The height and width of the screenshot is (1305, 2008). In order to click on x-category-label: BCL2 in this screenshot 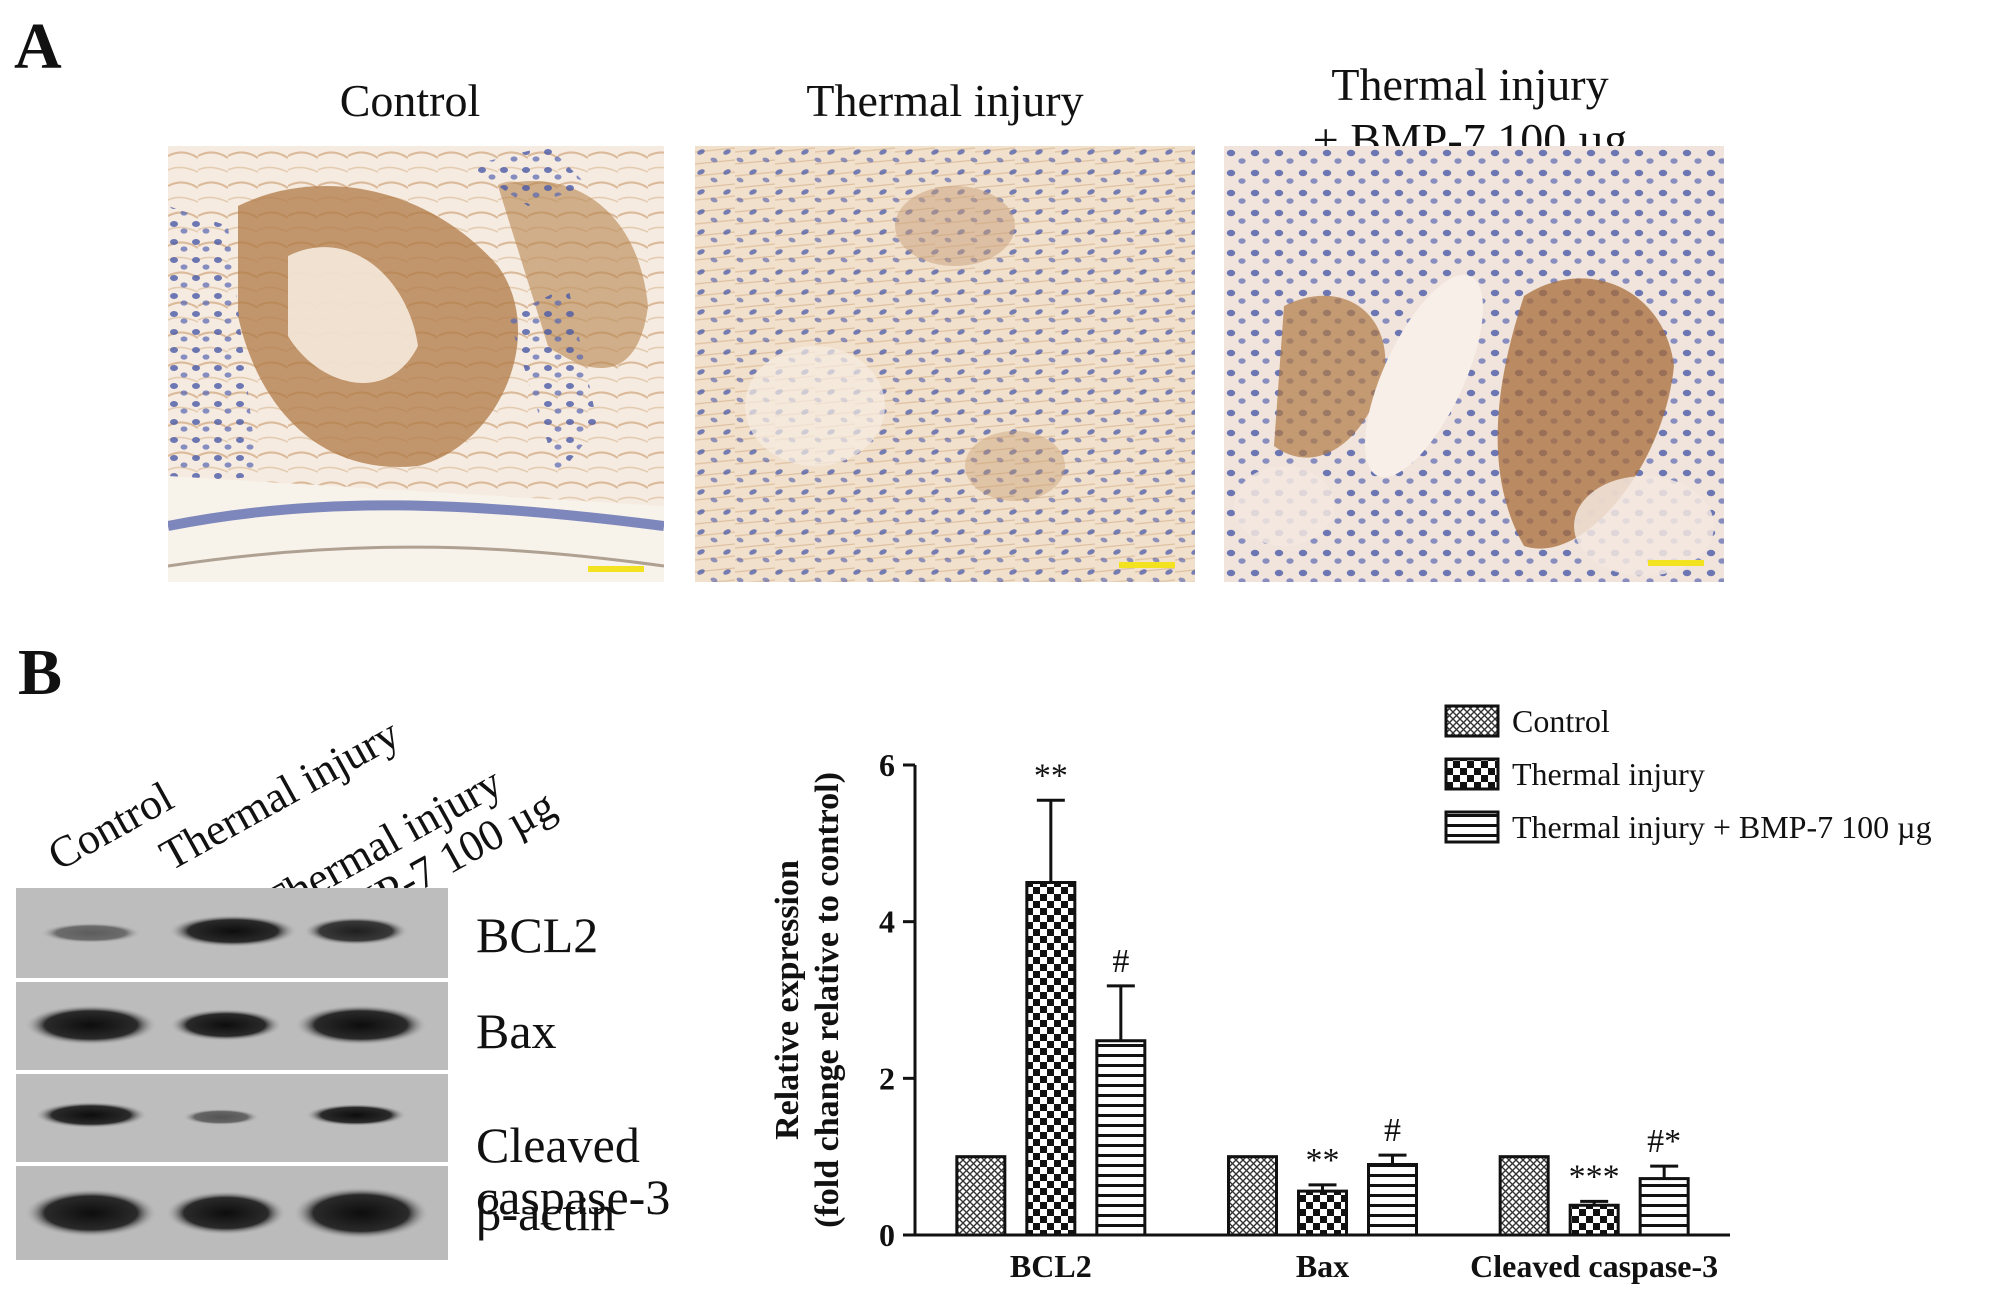, I will do `click(1051, 1266)`.